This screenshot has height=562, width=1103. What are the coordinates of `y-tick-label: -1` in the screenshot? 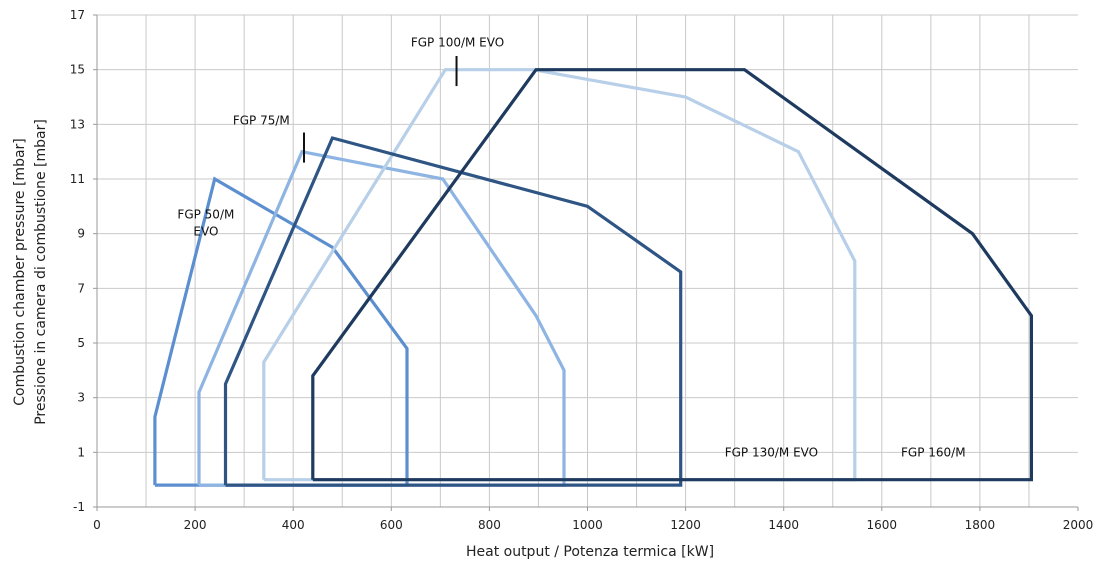 It's located at (79, 507).